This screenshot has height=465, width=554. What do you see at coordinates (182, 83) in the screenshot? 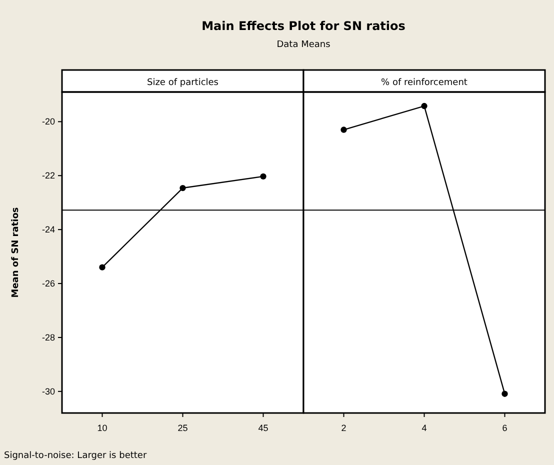
I see `x-axis-title: Size of particles` at bounding box center [182, 83].